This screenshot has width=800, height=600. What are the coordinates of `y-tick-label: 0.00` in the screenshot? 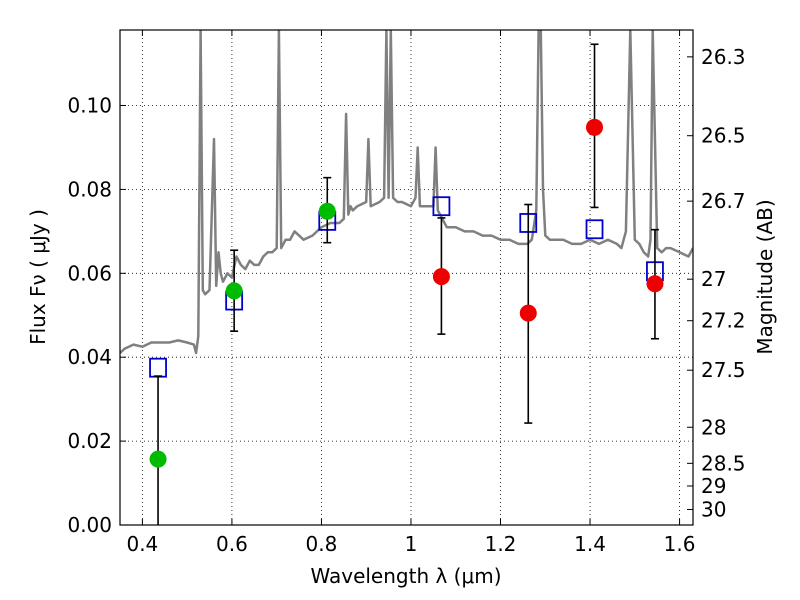 It's located at (89, 525).